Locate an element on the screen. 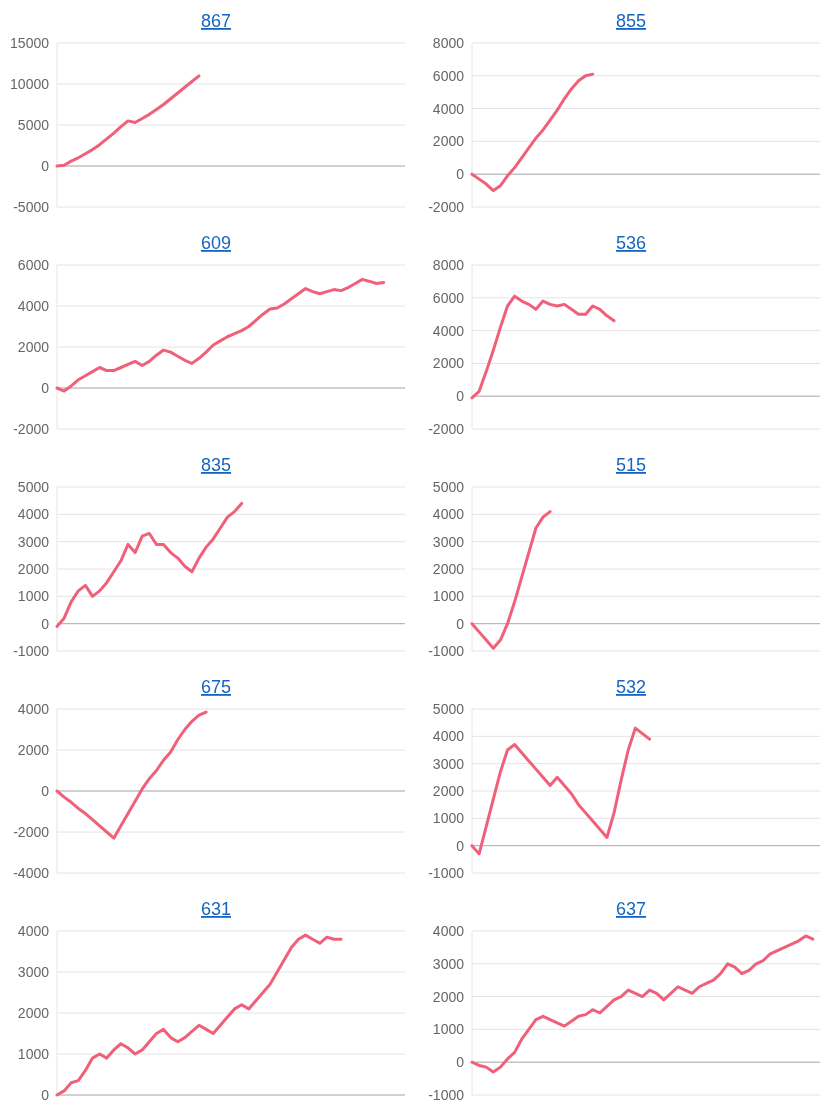 This screenshot has width=830, height=1110. chart-title: 867 is located at coordinates (216, 21).